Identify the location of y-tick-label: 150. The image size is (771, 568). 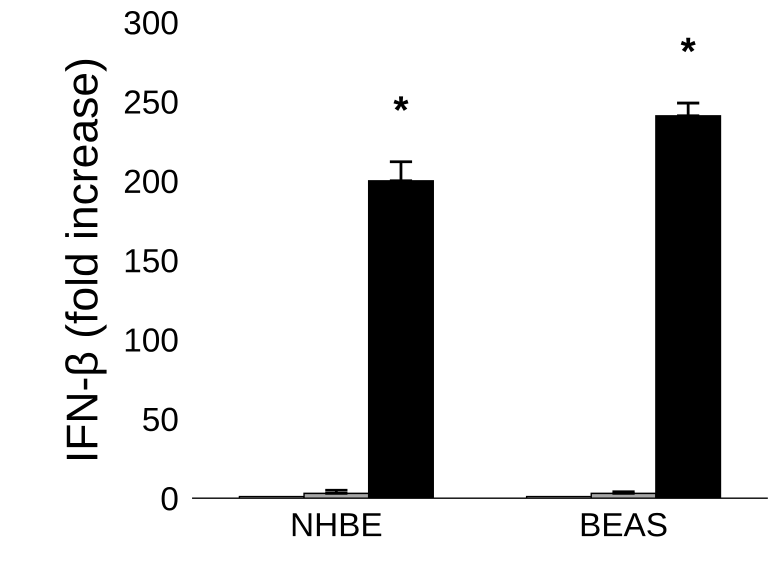
(152, 260).